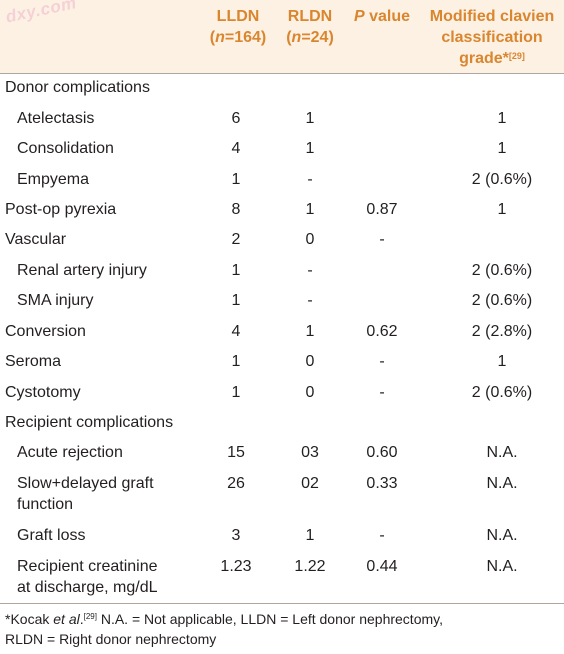  What do you see at coordinates (89, 422) in the screenshot?
I see `row-label: Recipient complications` at bounding box center [89, 422].